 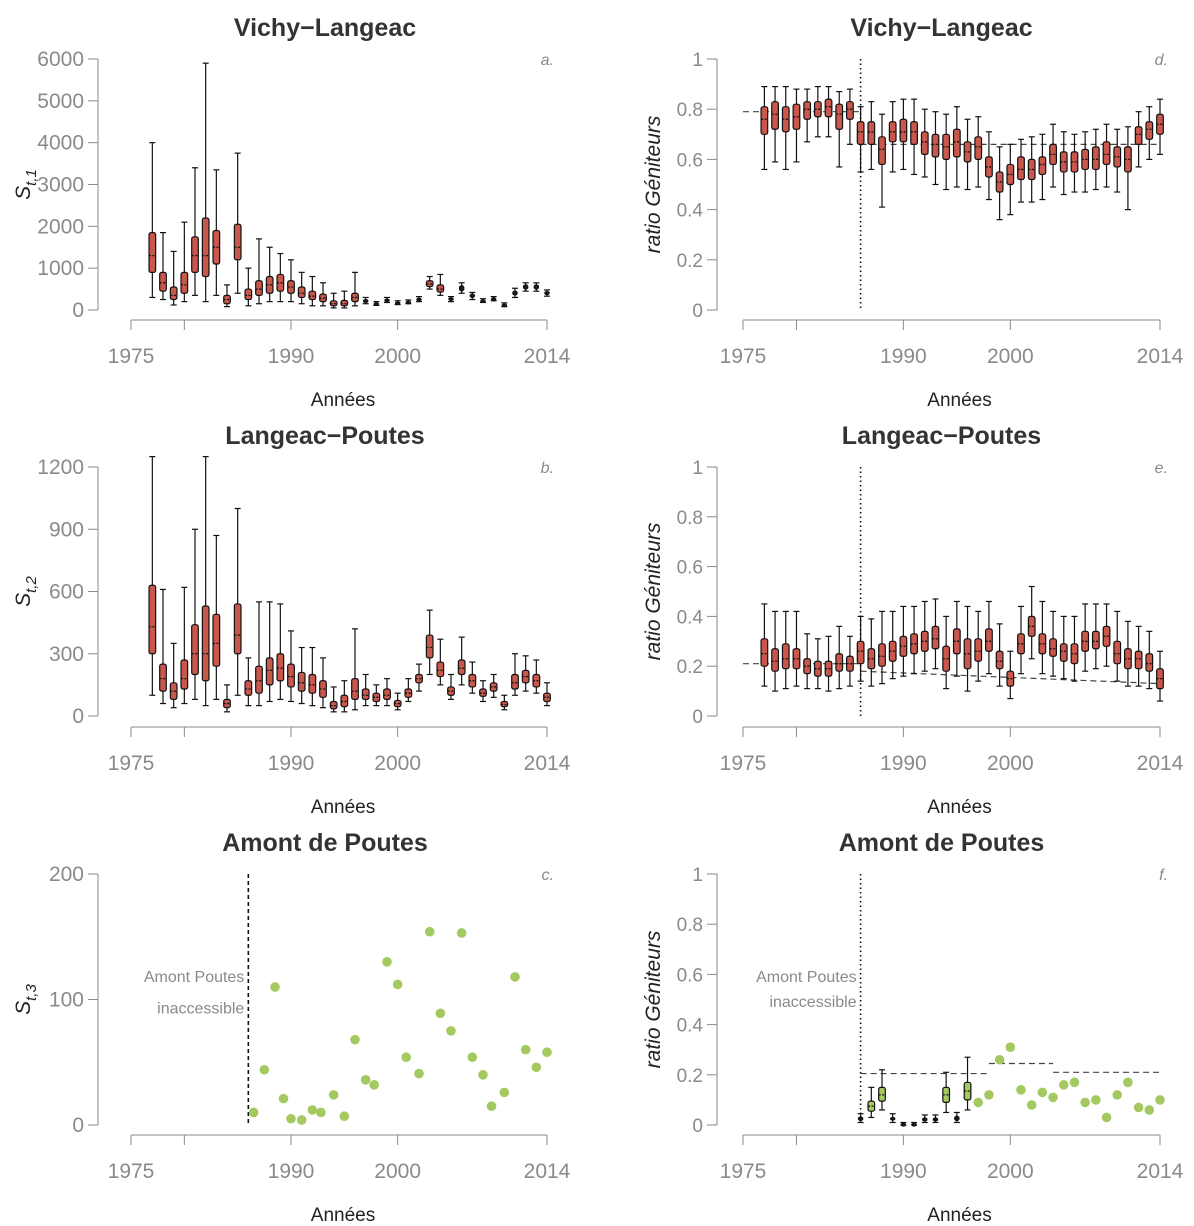 What do you see at coordinates (989, 637) in the screenshot?
I see `boxplot-1998` at bounding box center [989, 637].